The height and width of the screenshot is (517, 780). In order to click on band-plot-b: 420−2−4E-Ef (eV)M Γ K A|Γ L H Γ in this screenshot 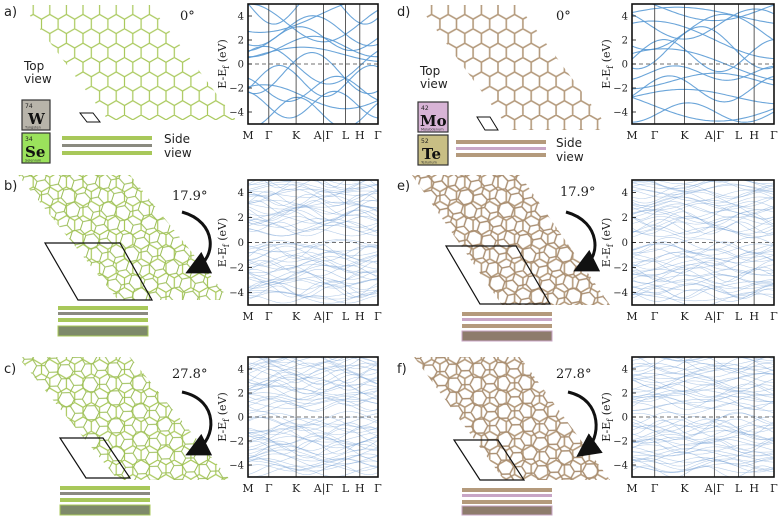, I will do `click(299, 251)`.